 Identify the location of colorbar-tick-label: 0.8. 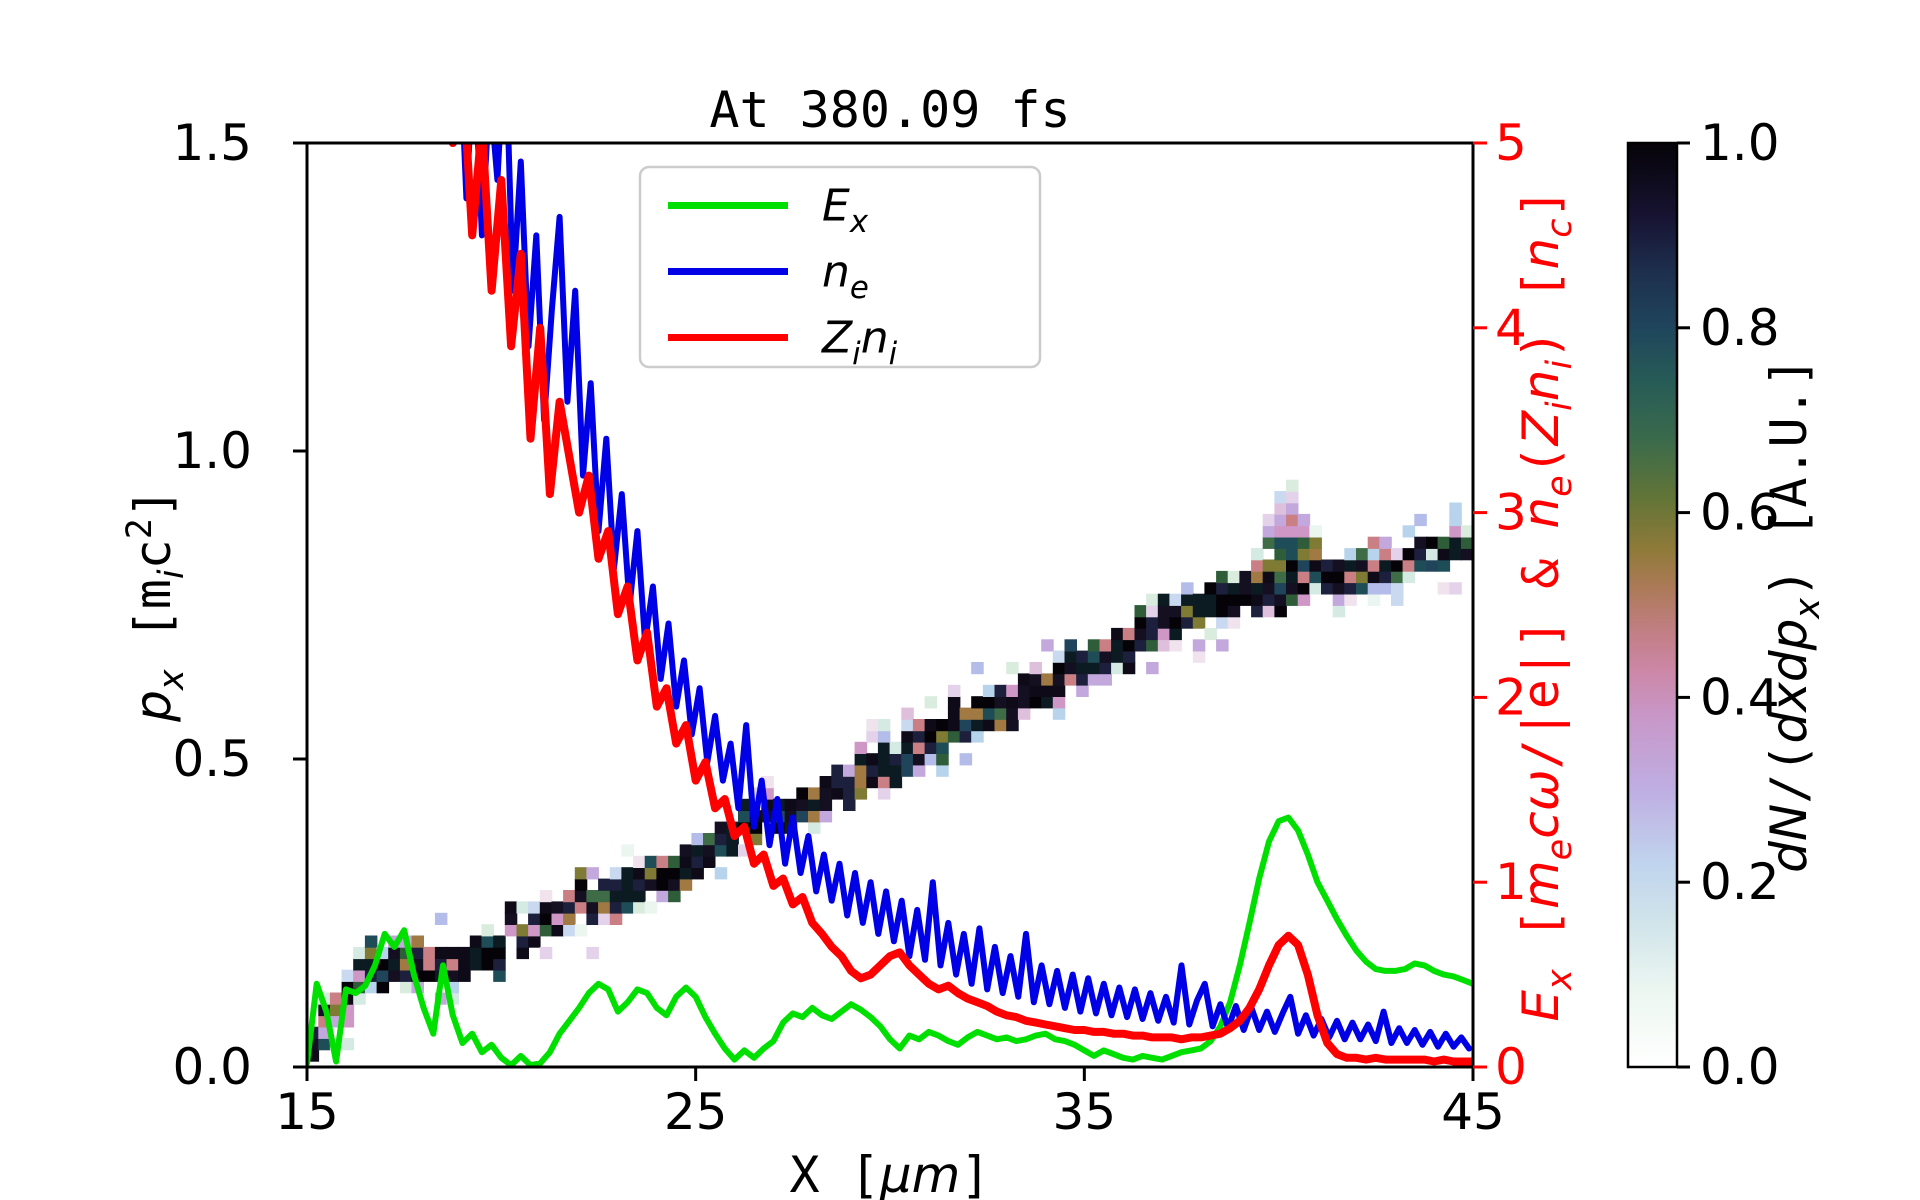
(1740, 328).